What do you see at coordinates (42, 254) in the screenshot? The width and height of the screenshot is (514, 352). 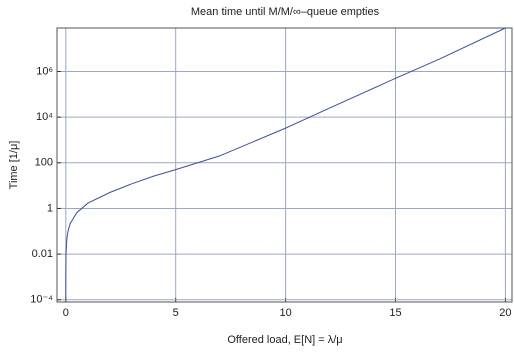 I see `y-tick-label: 0.01` at bounding box center [42, 254].